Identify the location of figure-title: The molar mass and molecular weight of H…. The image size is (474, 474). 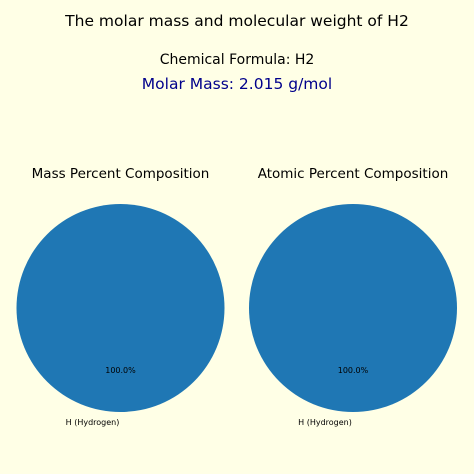
(237, 21).